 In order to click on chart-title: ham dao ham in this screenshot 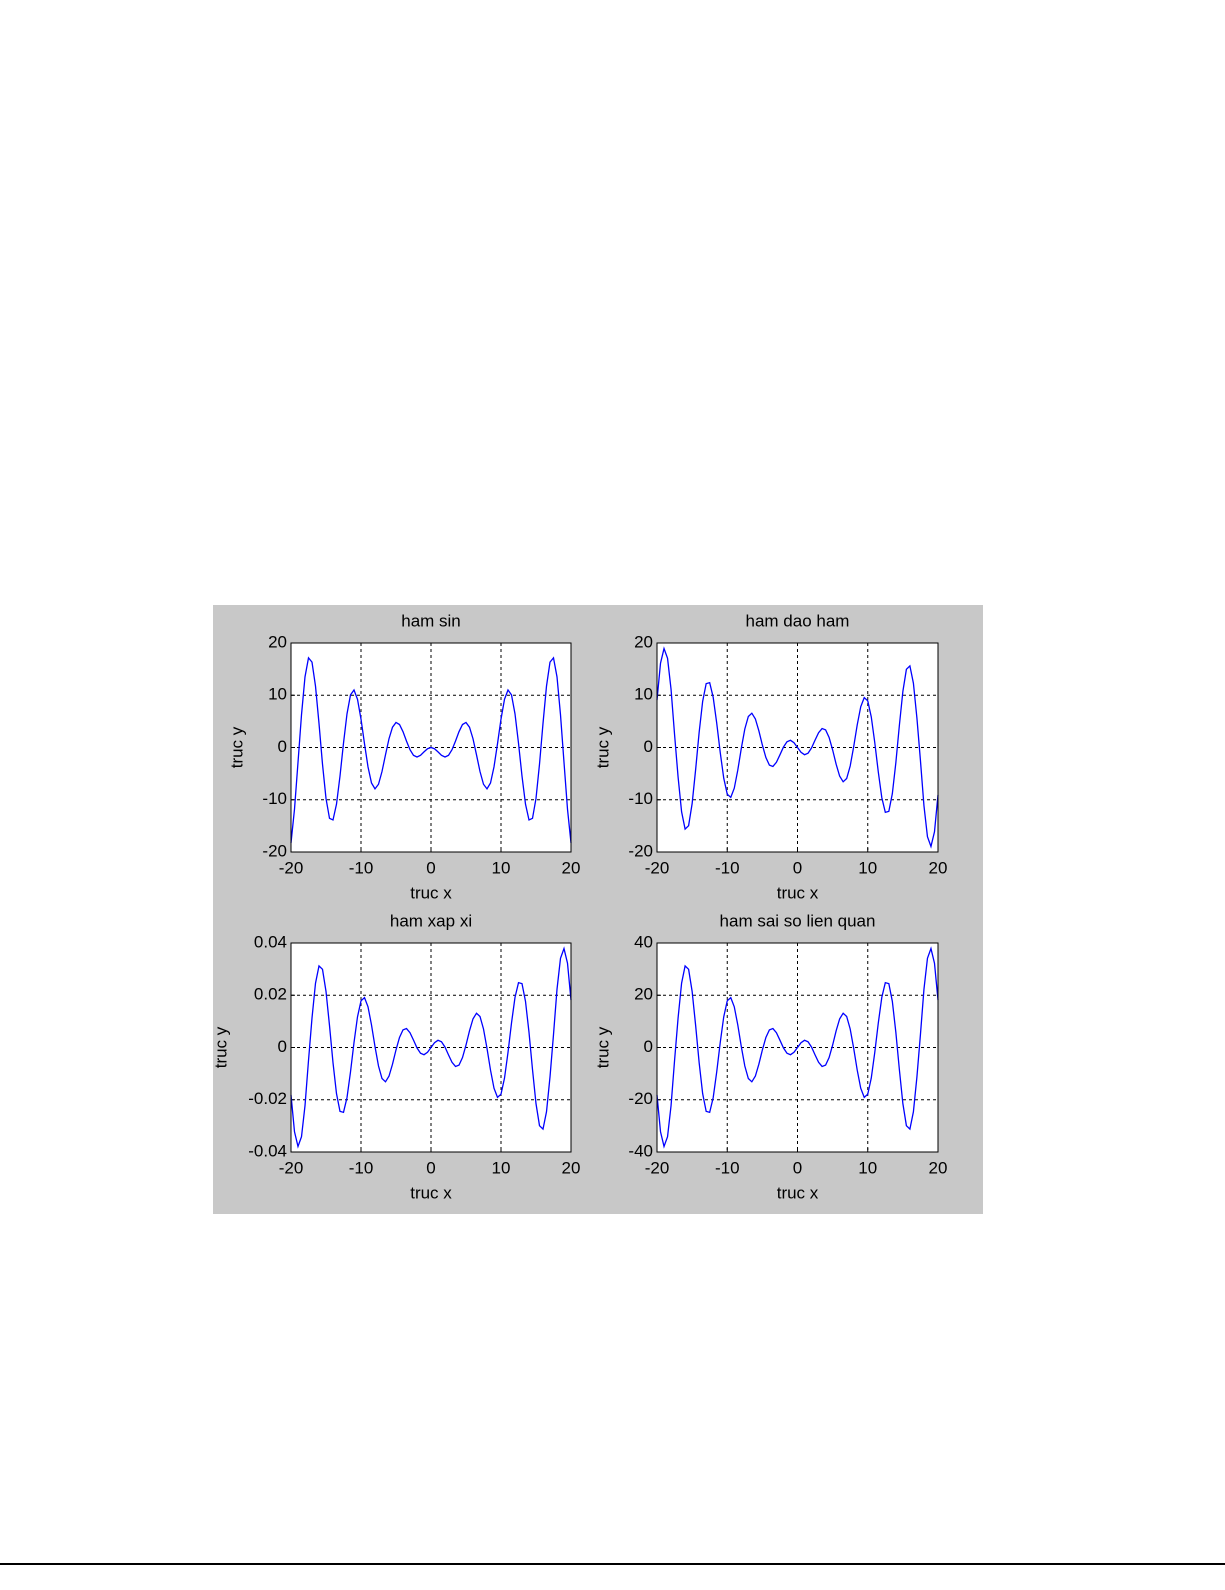, I will do `click(798, 620)`.